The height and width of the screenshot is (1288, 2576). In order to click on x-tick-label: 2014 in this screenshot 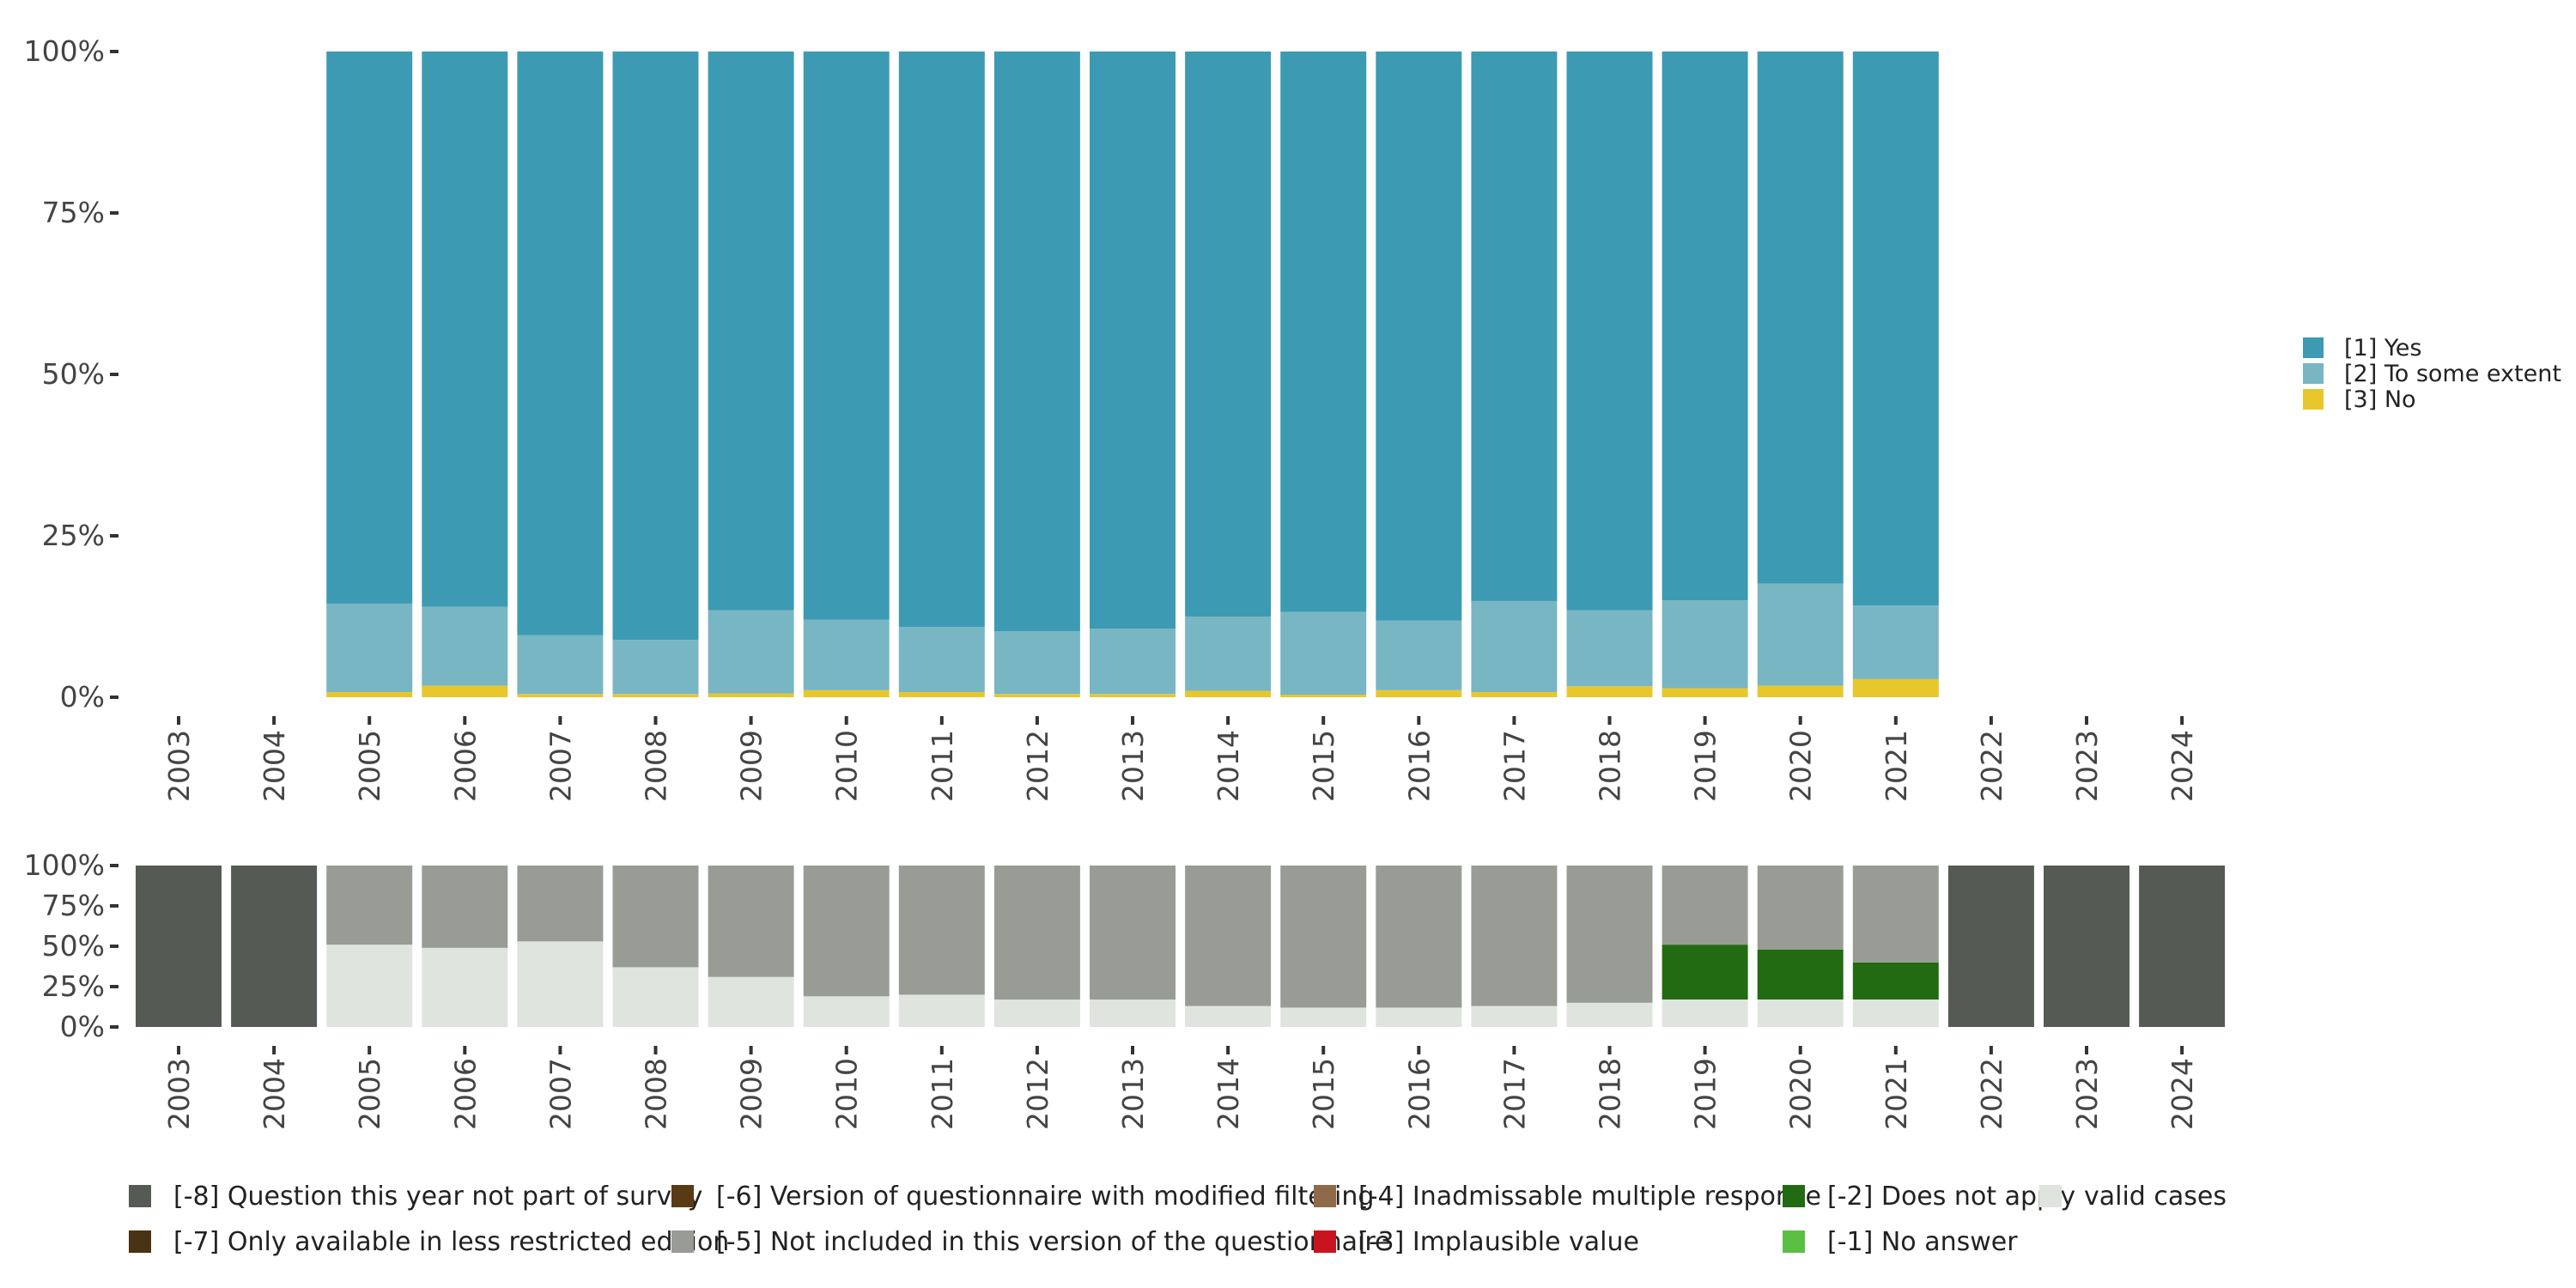, I will do `click(1228, 1094)`.